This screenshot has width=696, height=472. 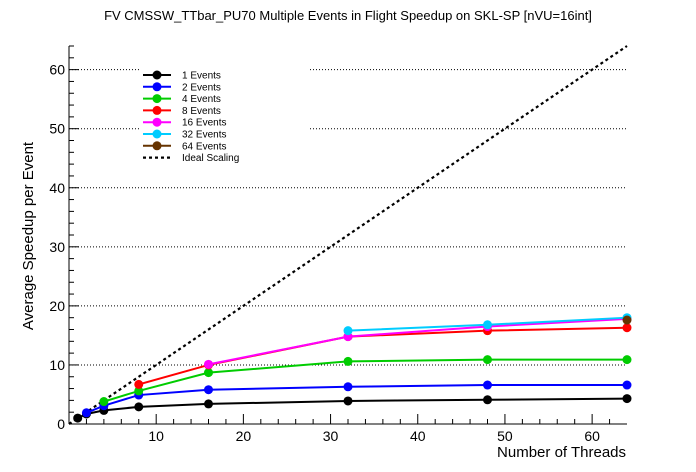 I want to click on x-tick-label: 40, so click(x=418, y=436).